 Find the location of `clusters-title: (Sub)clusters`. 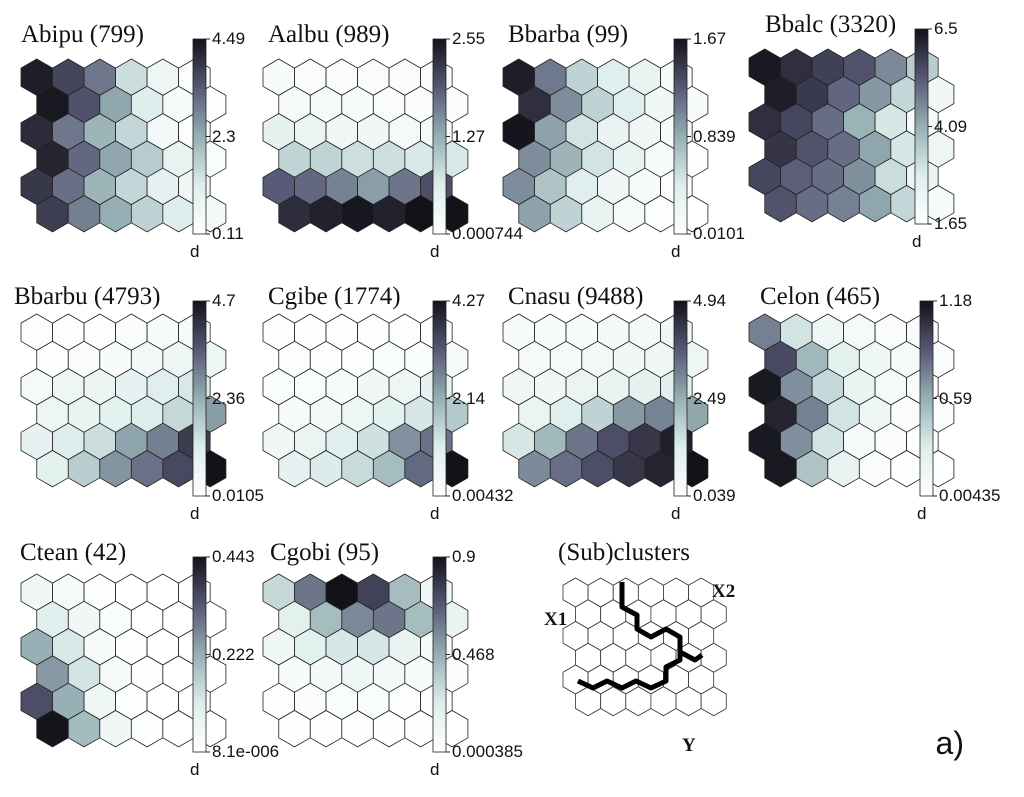

clusters-title: (Sub)clusters is located at coordinates (624, 552).